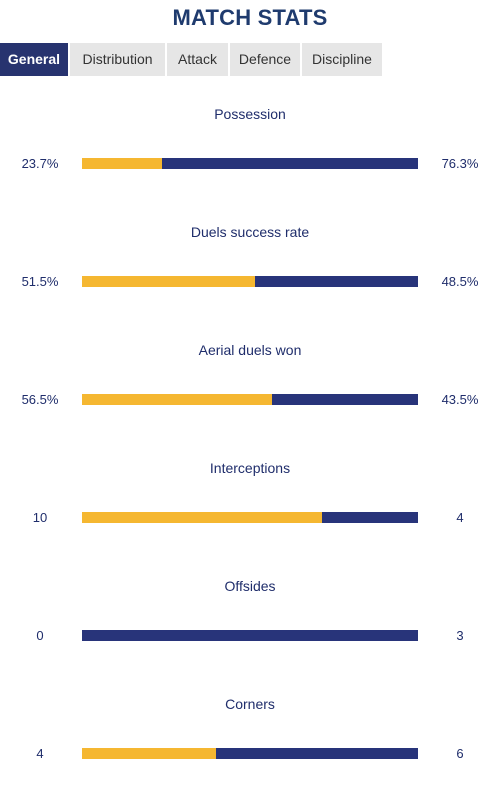  Describe the element at coordinates (265, 59) in the screenshot. I see `tab-defence: Defence` at that location.